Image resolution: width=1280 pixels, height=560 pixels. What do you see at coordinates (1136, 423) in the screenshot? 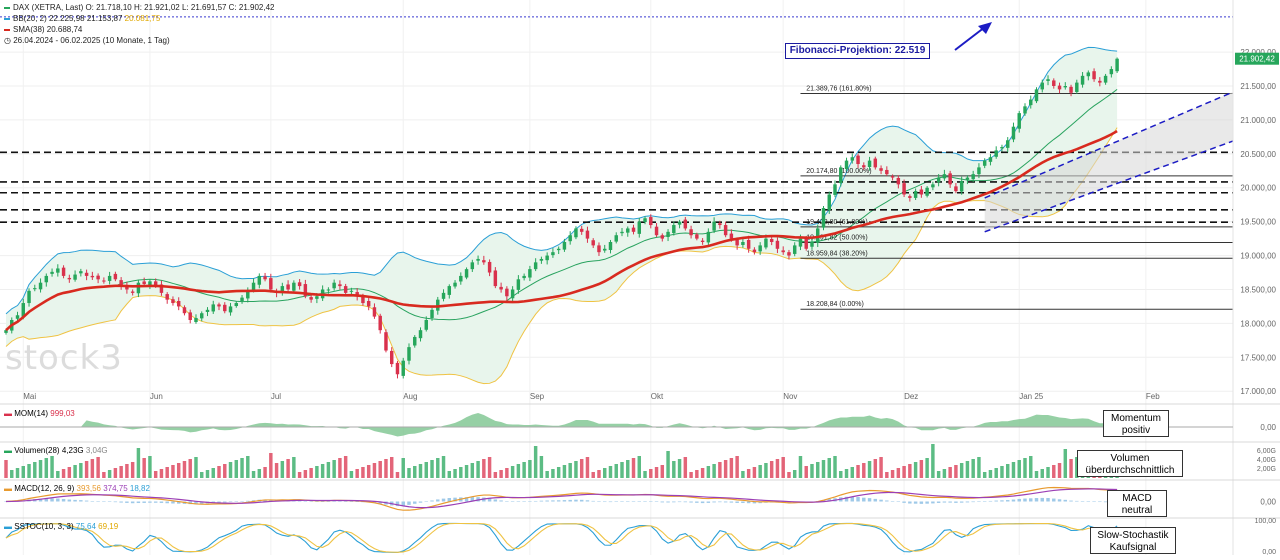
I see `momentum-annotation: Momentum positiv` at bounding box center [1136, 423].